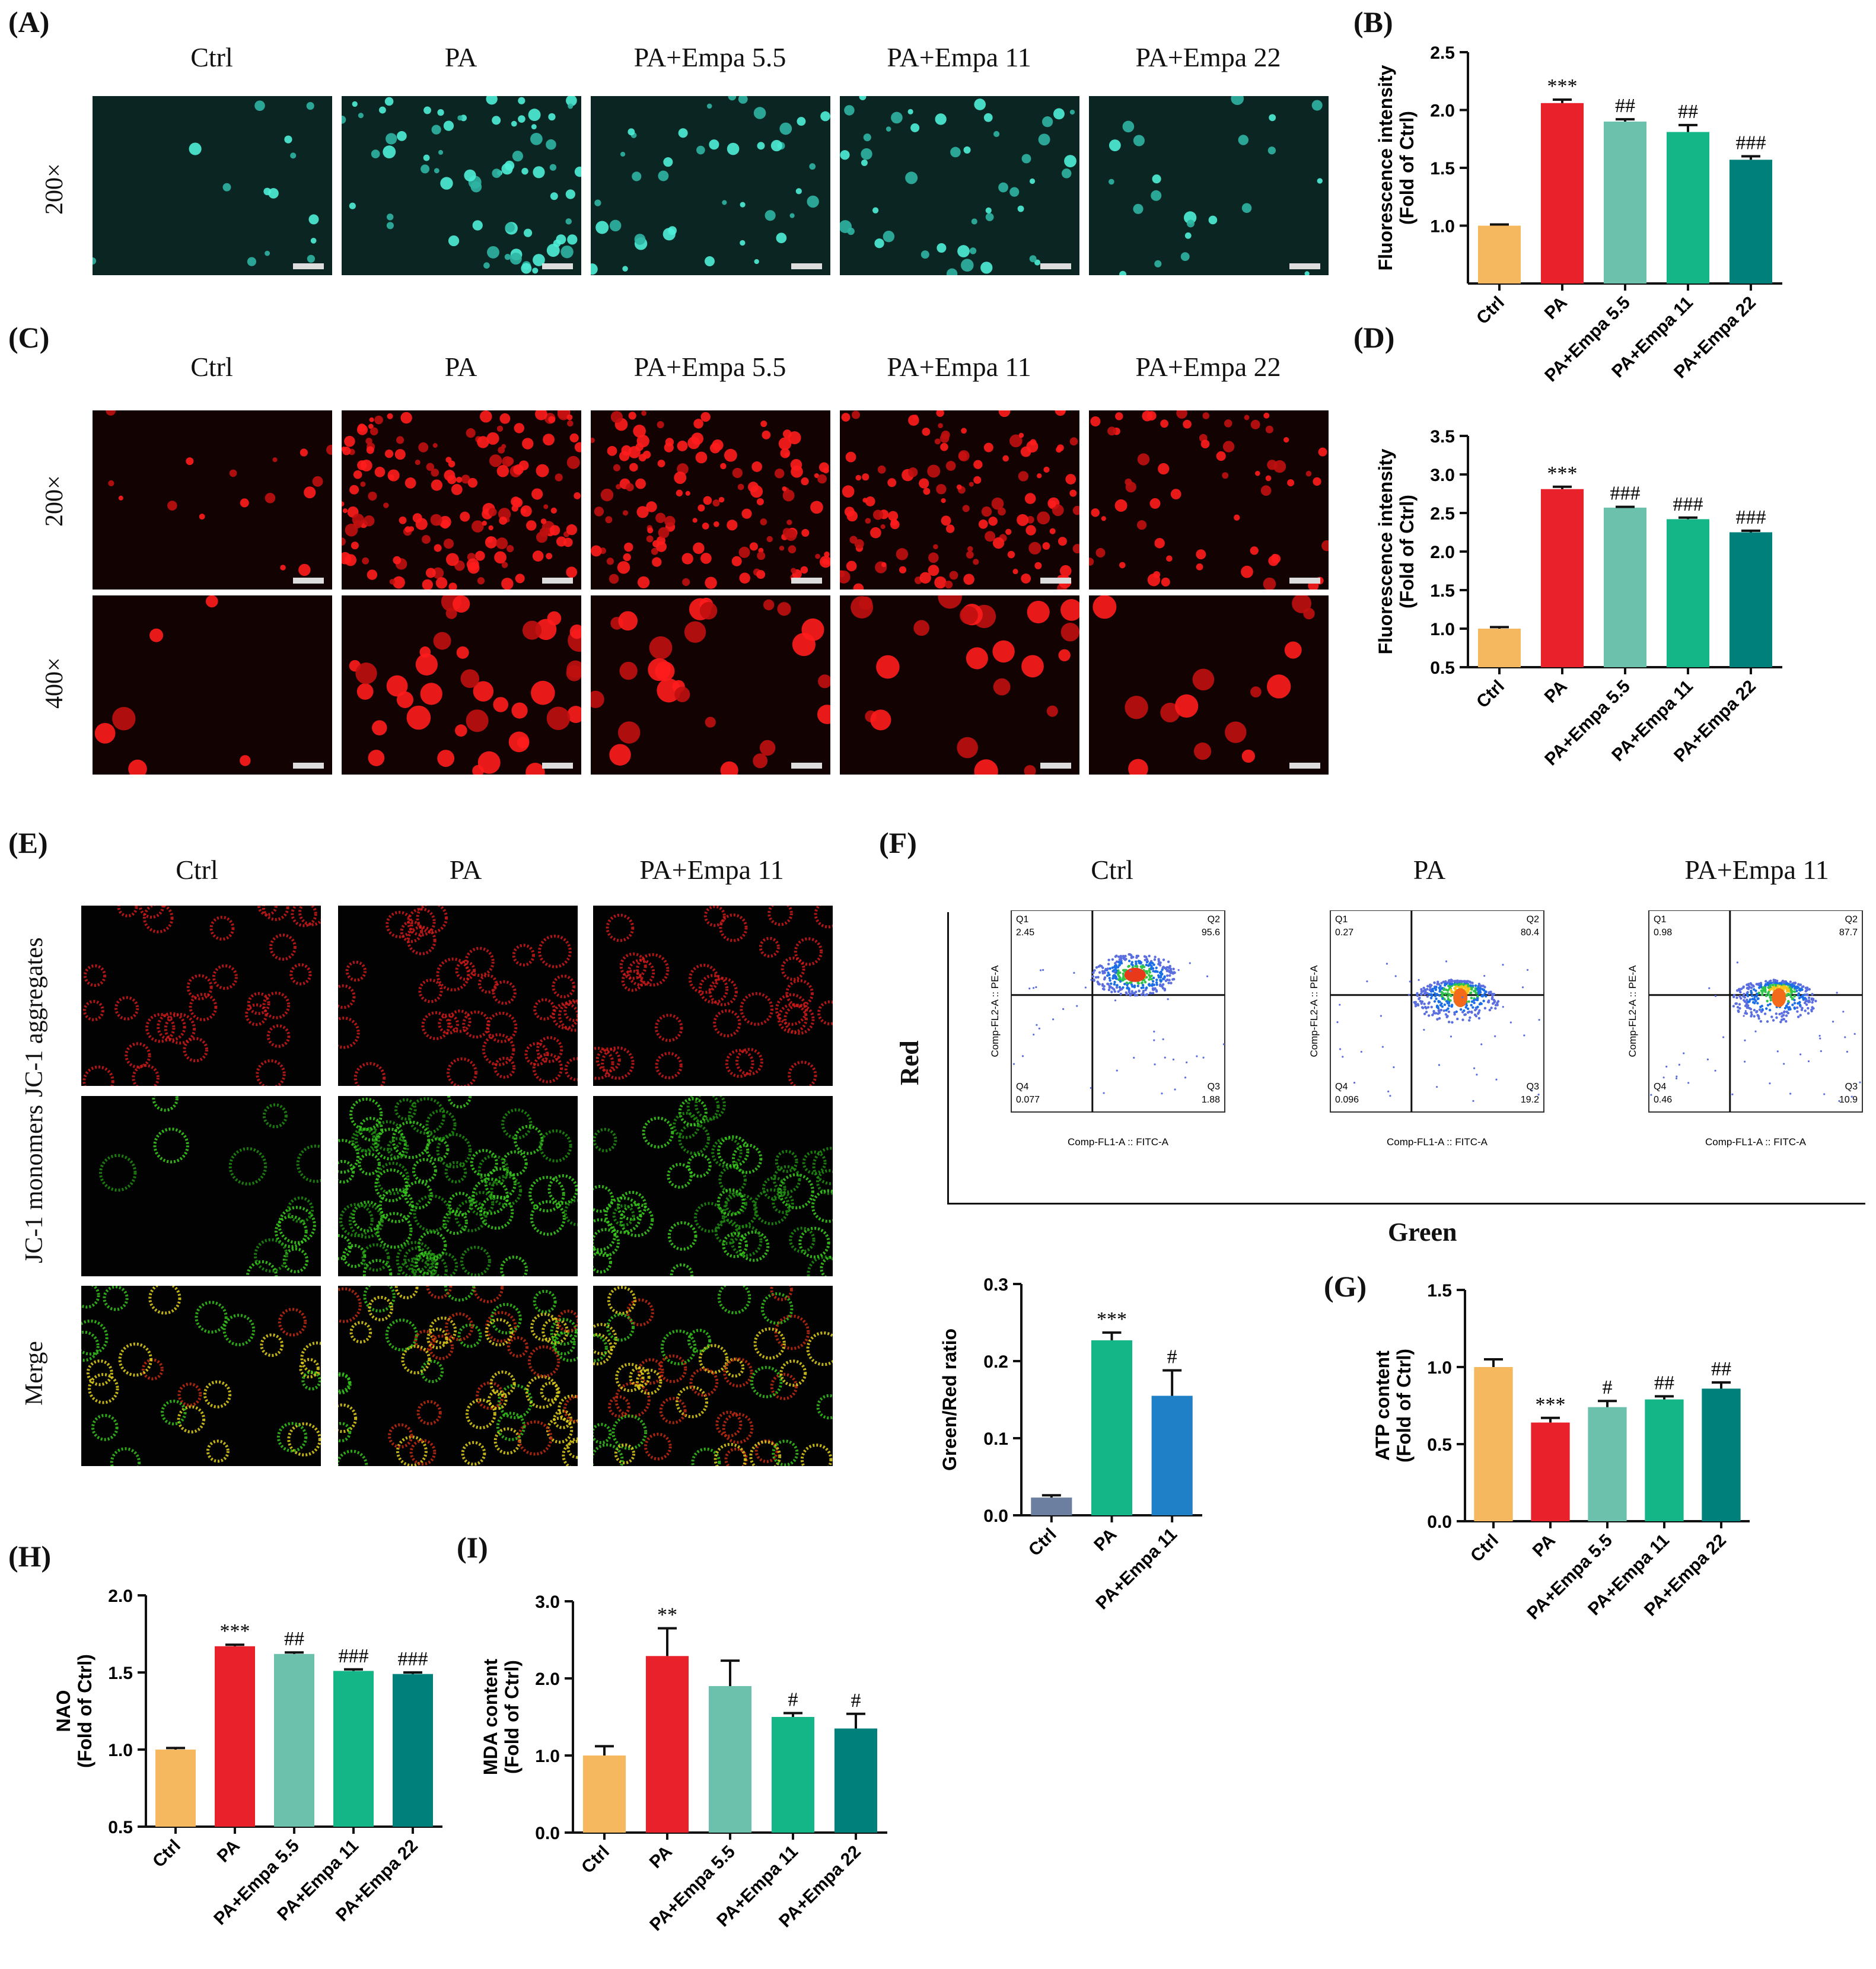 Image resolution: width=1876 pixels, height=1969 pixels. I want to click on row-label: Merge, so click(34, 1373).